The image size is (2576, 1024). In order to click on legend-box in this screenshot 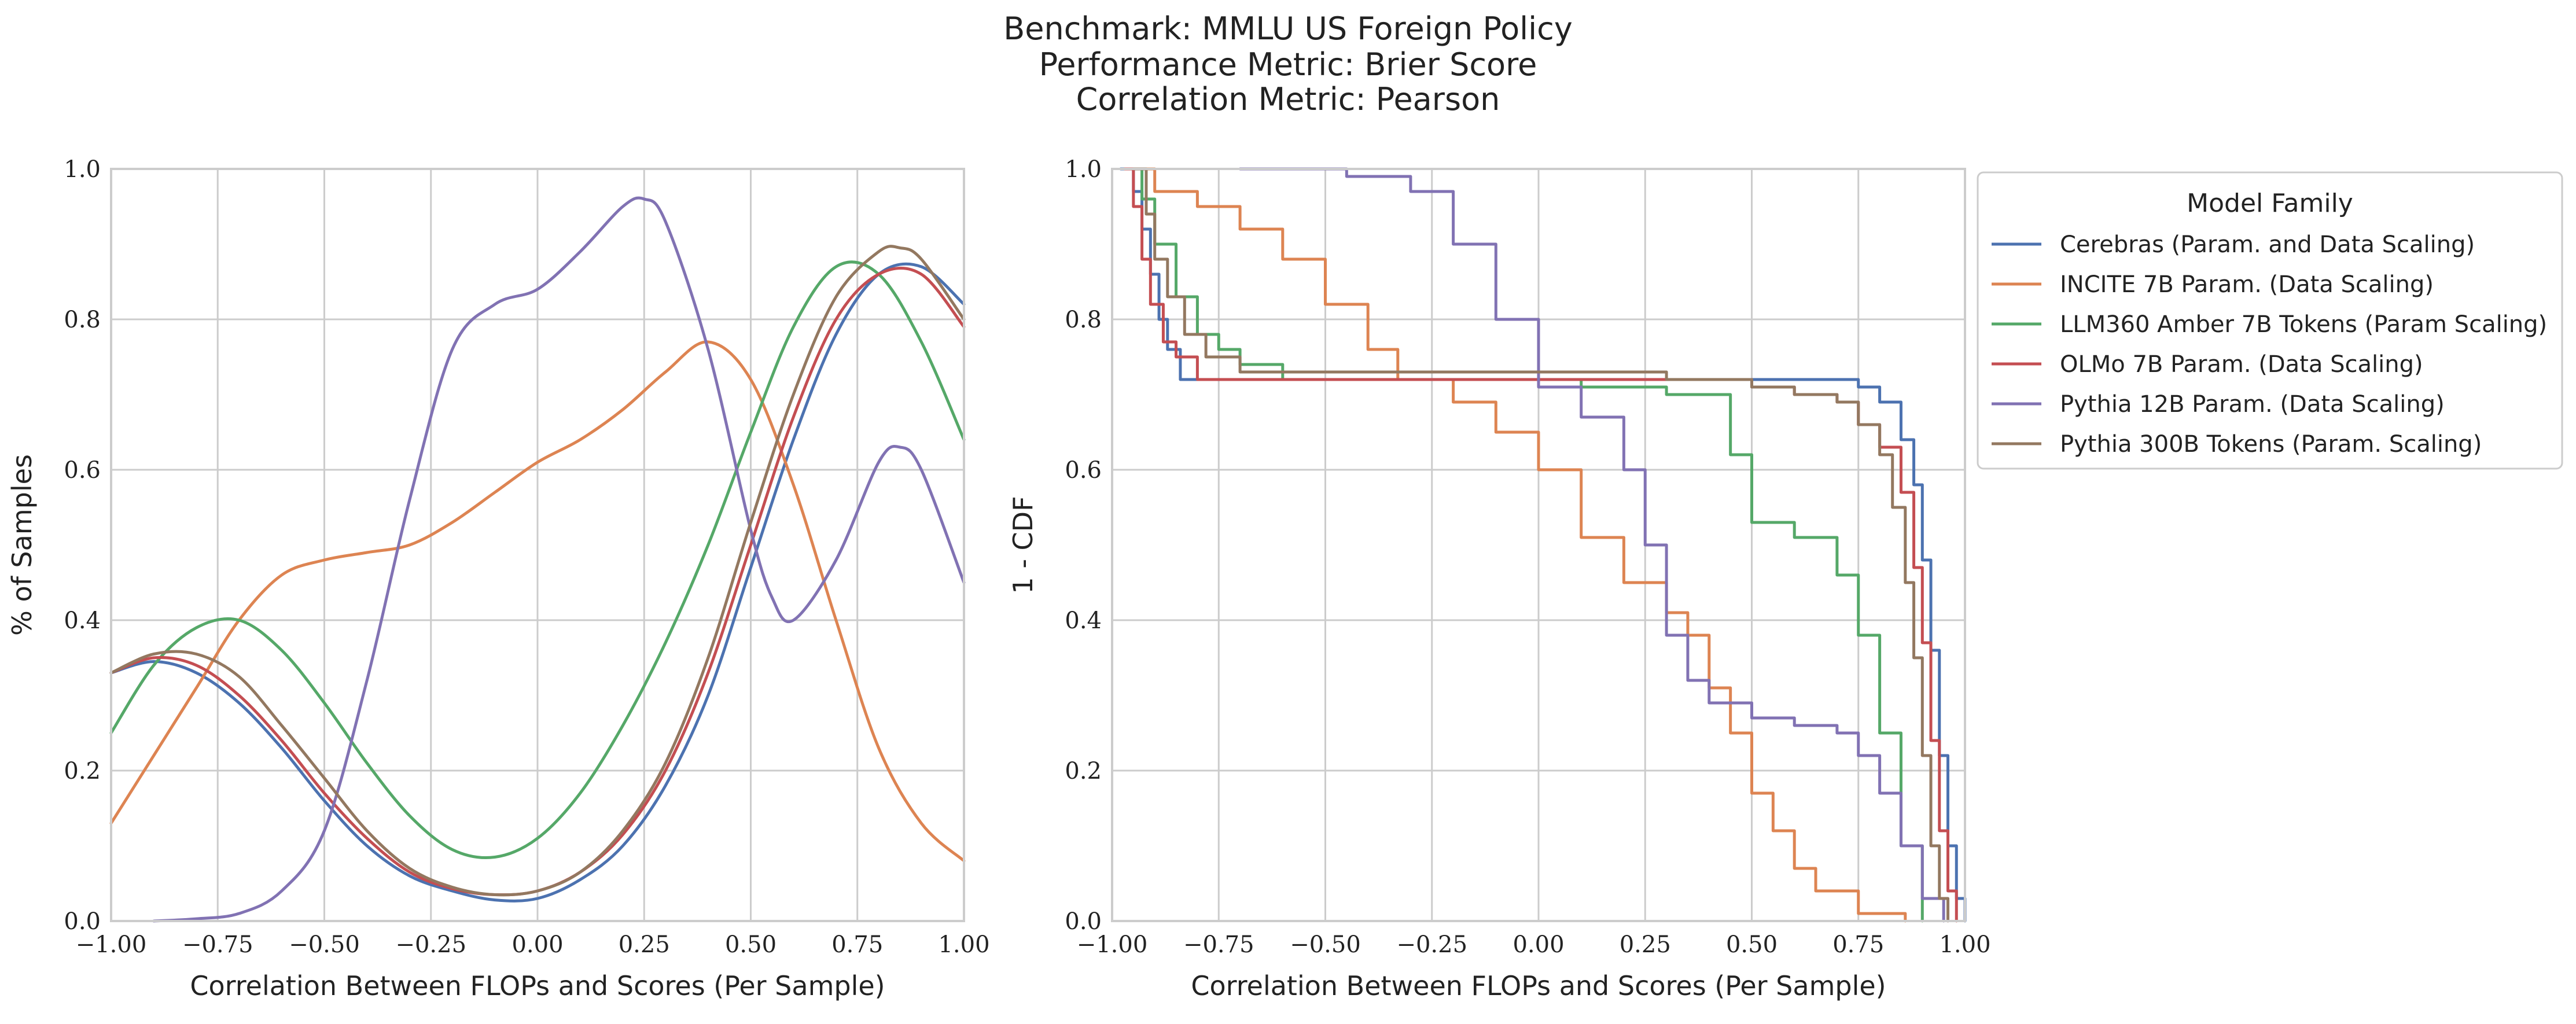, I will do `click(2270, 320)`.